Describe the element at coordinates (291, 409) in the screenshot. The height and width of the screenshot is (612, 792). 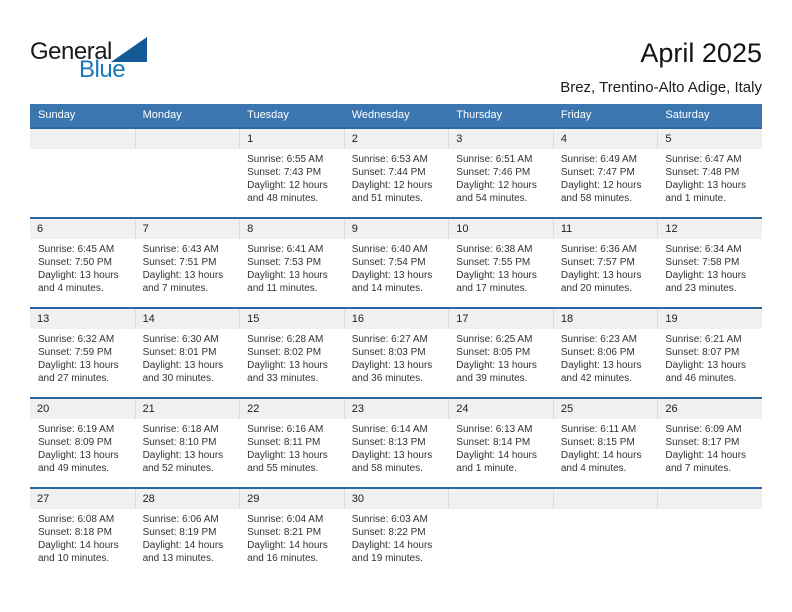
I see `day-number-band: 22` at that location.